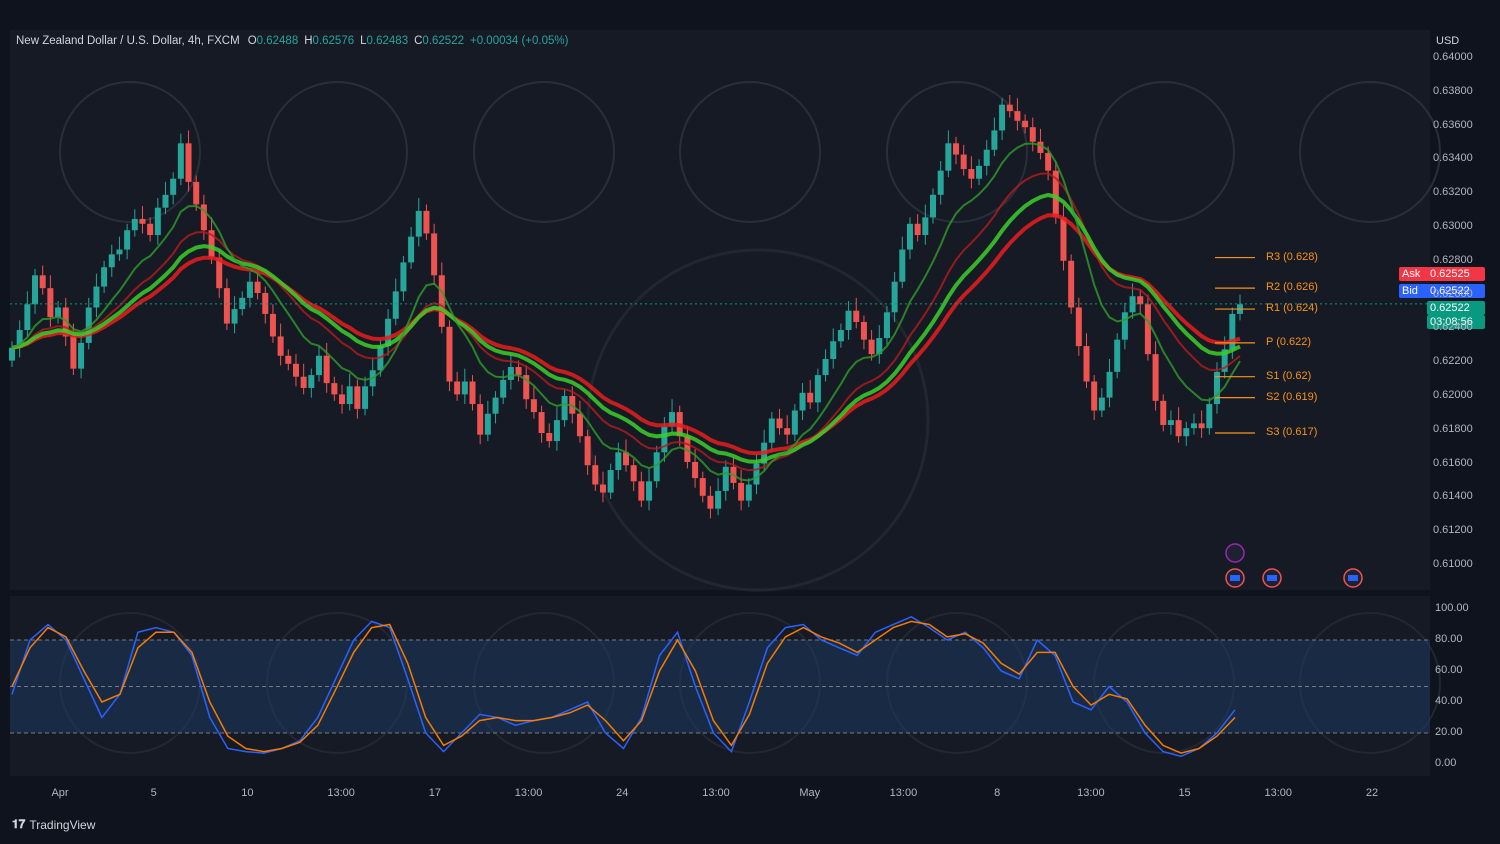  Describe the element at coordinates (418, 41) in the screenshot. I see `close-label: C` at that location.